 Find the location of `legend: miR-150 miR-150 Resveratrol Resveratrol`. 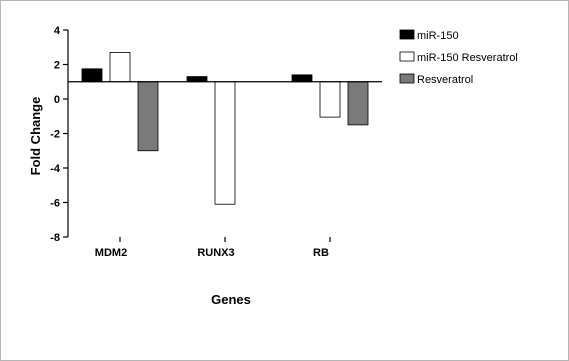

legend: miR-150 miR-150 Resveratrol Resveratrol is located at coordinates (458, 57).